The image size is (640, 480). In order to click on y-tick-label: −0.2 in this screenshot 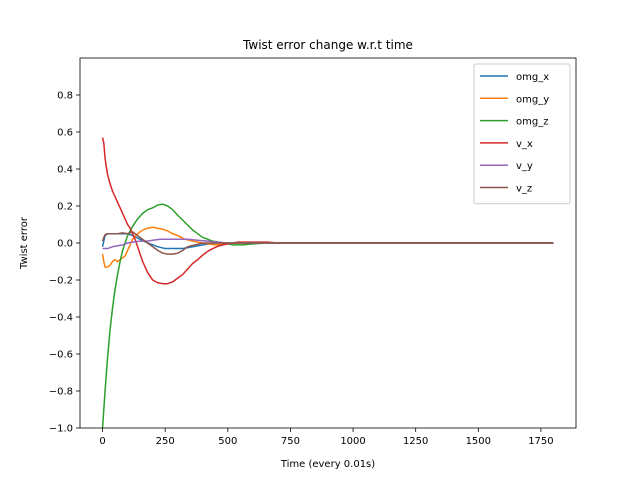, I will do `click(61, 281)`.